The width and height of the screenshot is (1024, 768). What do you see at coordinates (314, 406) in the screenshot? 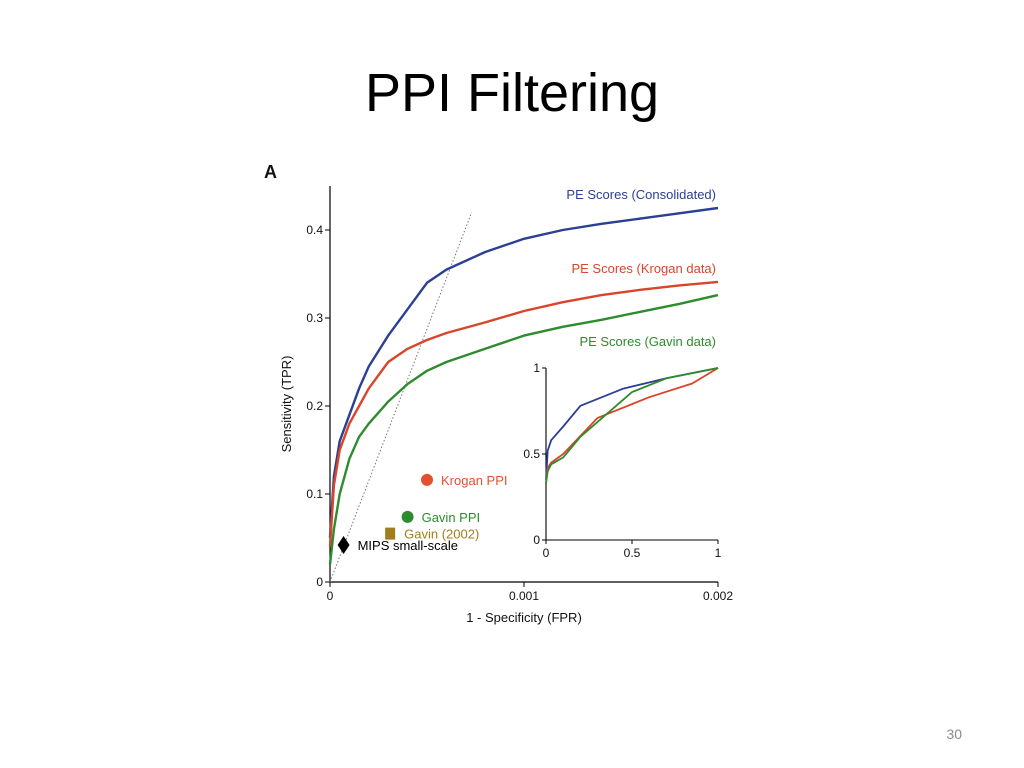
I see `y-tick-label: 0.2` at bounding box center [314, 406].